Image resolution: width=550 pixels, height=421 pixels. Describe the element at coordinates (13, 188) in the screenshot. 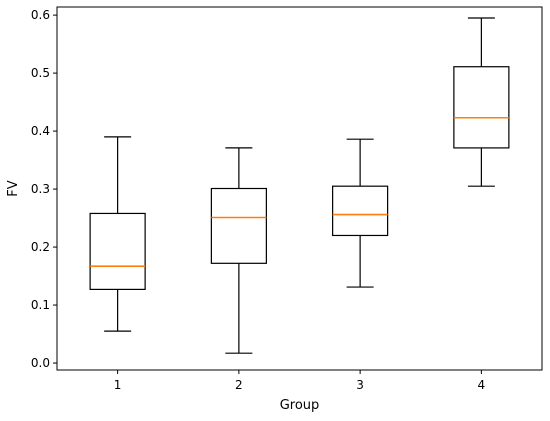

I see `y-axis-label: FV` at that location.